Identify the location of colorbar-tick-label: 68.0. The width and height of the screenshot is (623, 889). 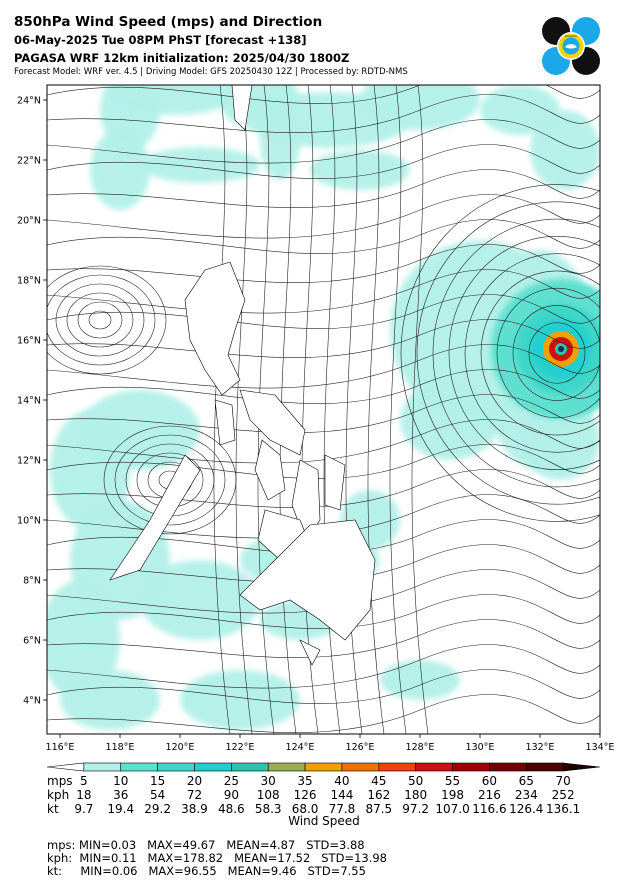
(305, 809).